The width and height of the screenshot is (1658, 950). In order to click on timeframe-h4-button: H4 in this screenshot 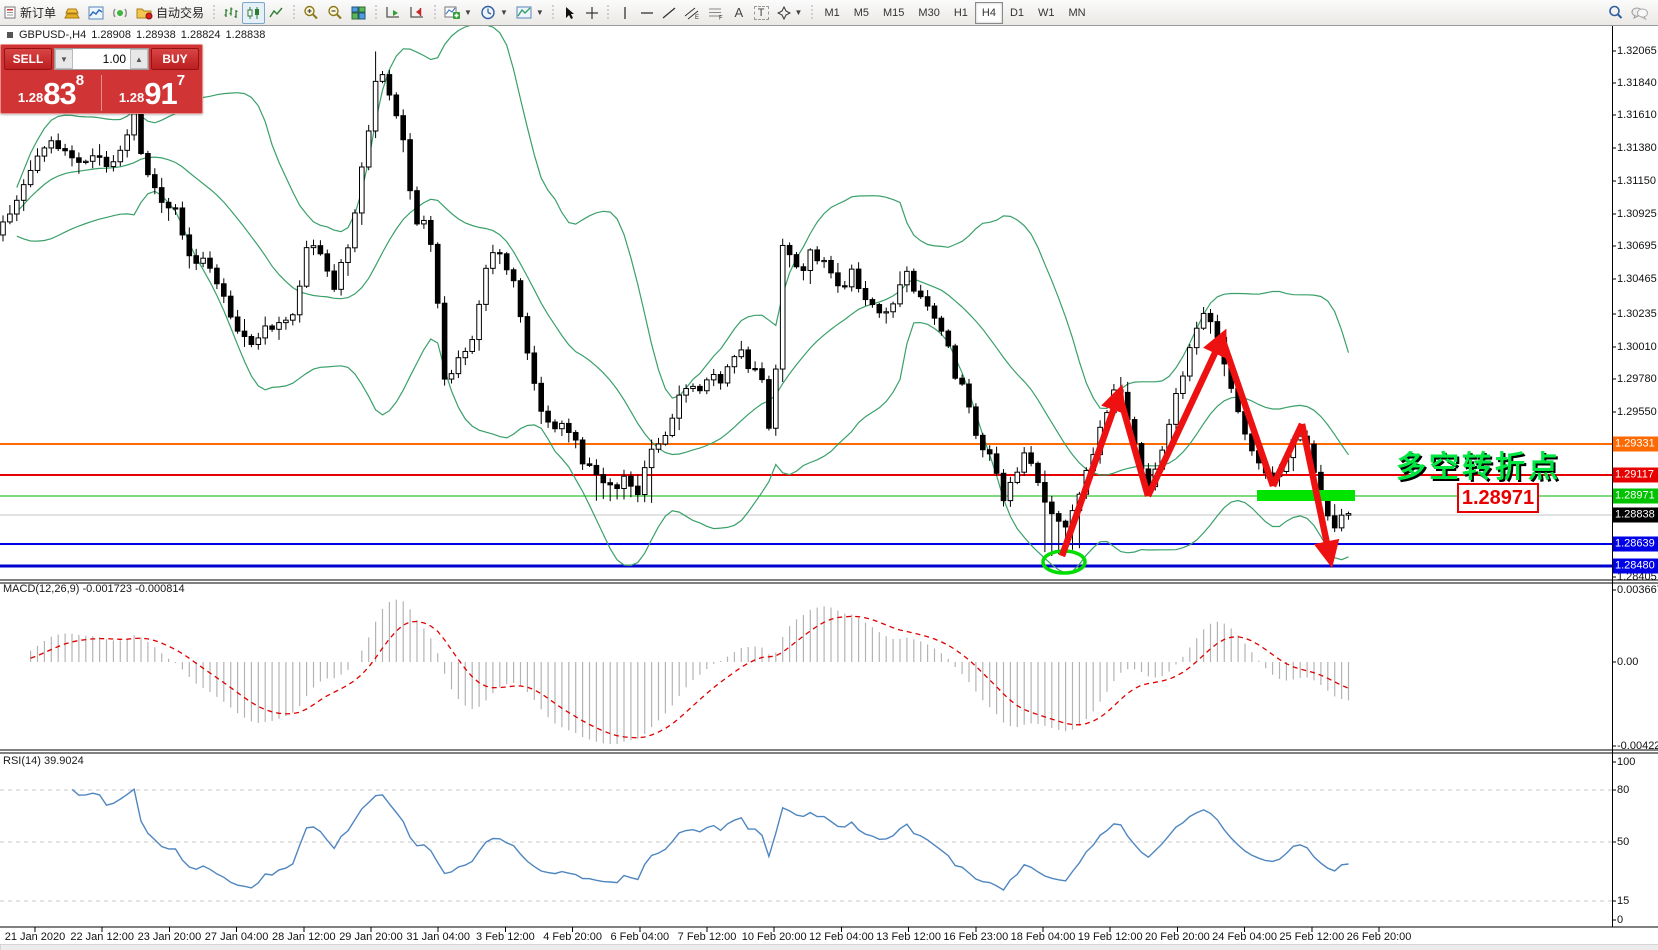, I will do `click(988, 12)`.